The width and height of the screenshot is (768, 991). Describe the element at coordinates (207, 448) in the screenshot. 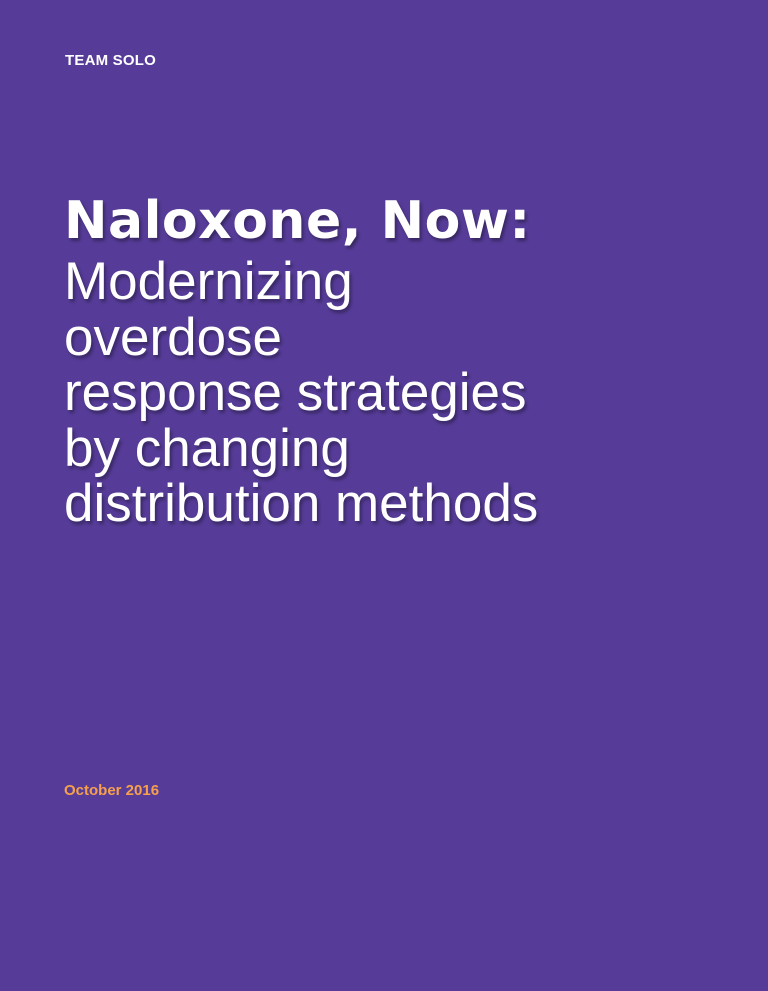

I see `subtitle-line-4: by changing` at that location.